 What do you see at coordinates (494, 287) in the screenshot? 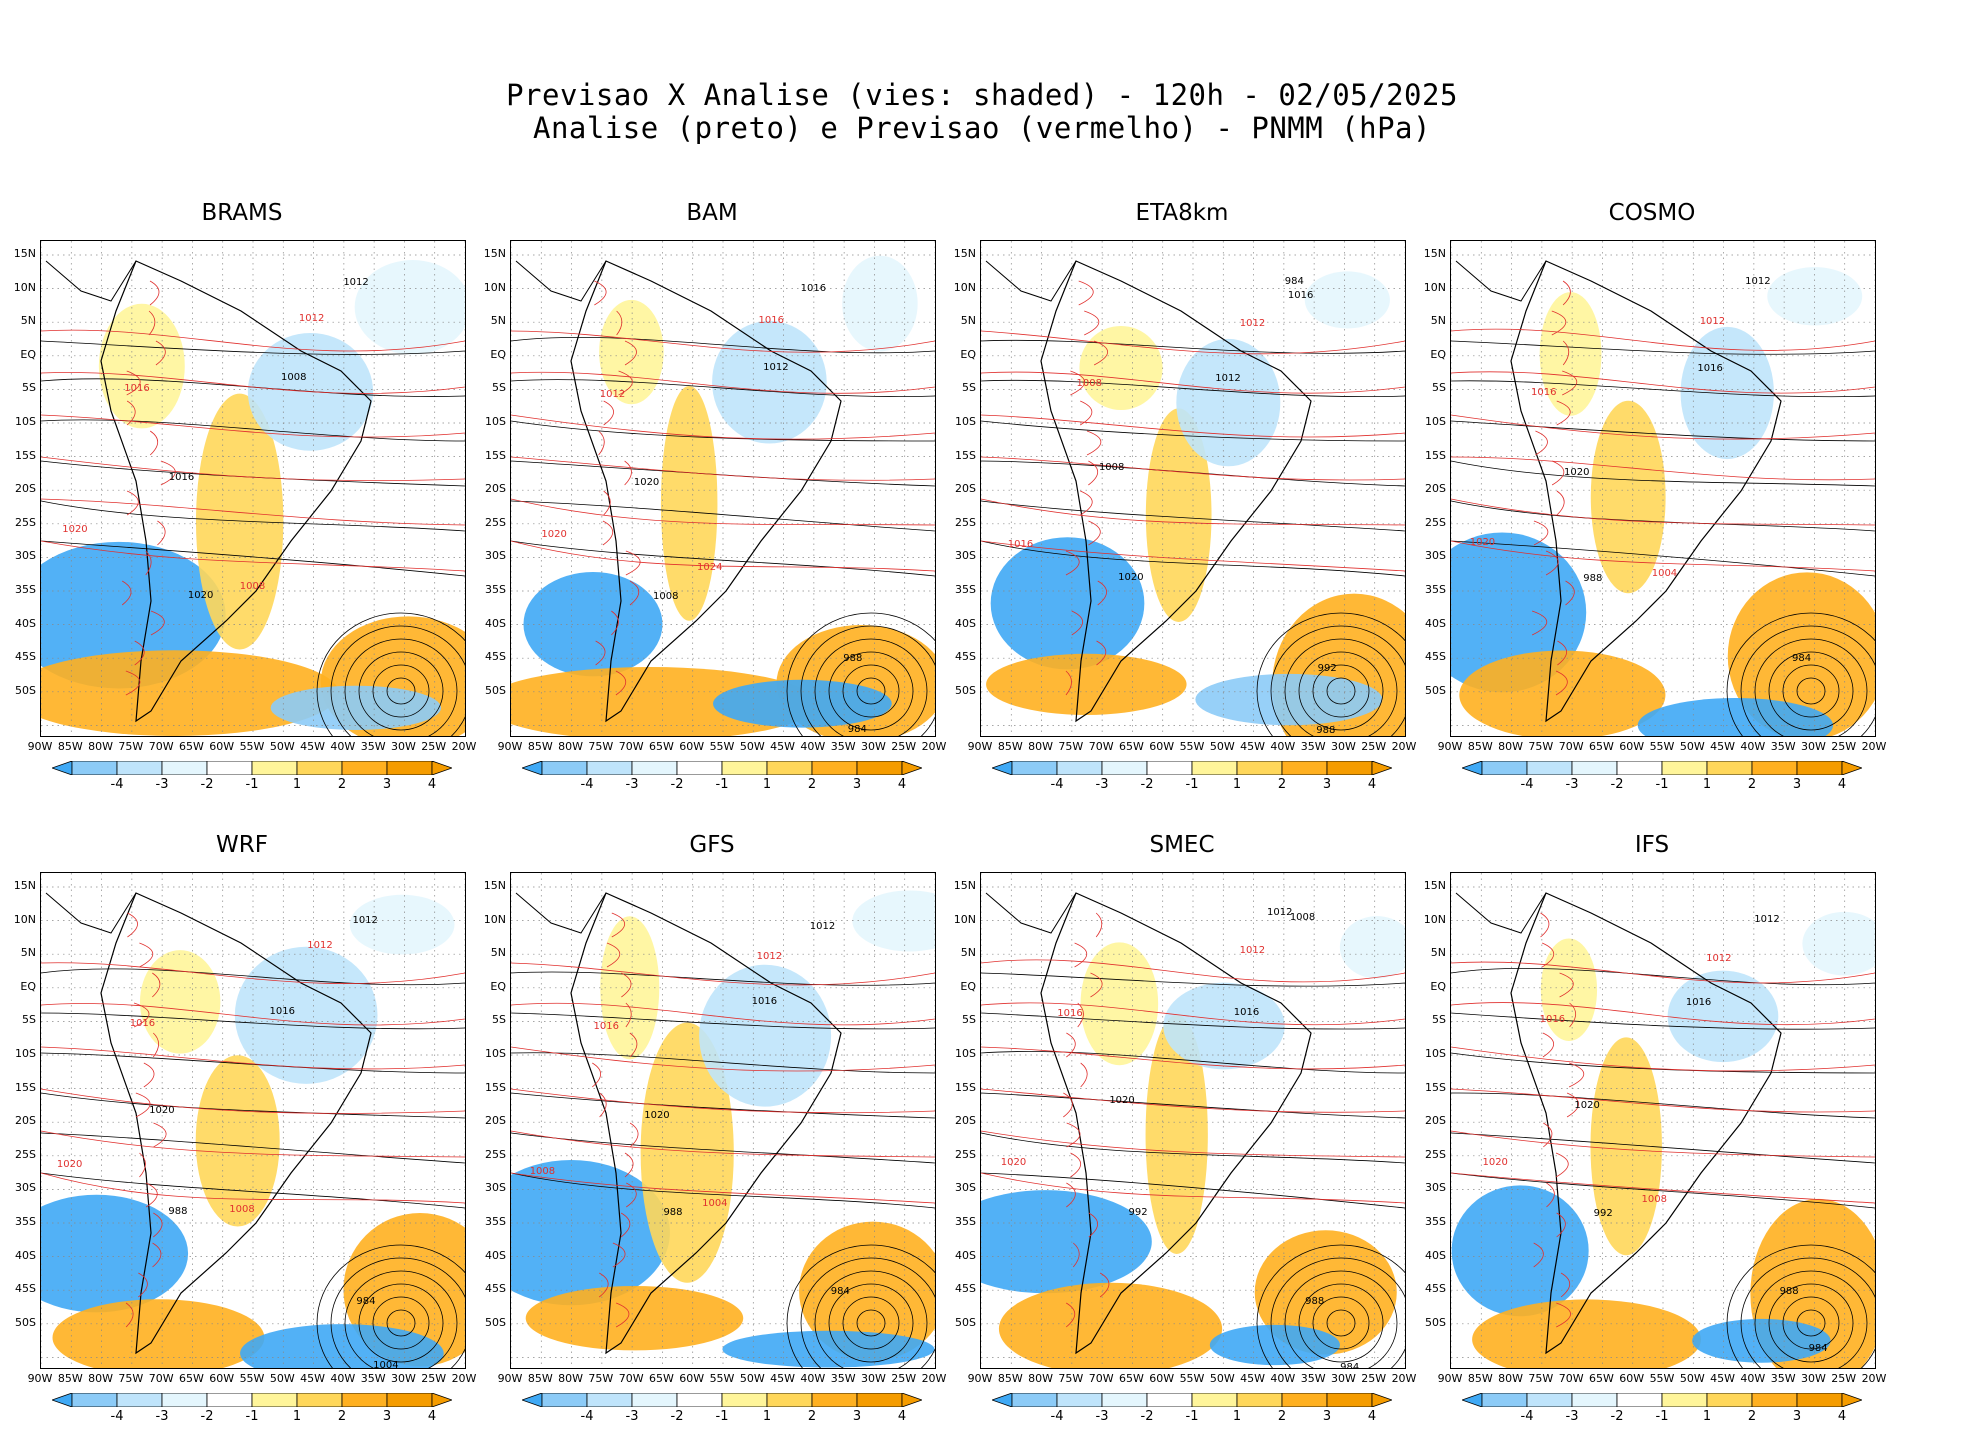
I see `latitude-tick-label: 10N` at bounding box center [494, 287].